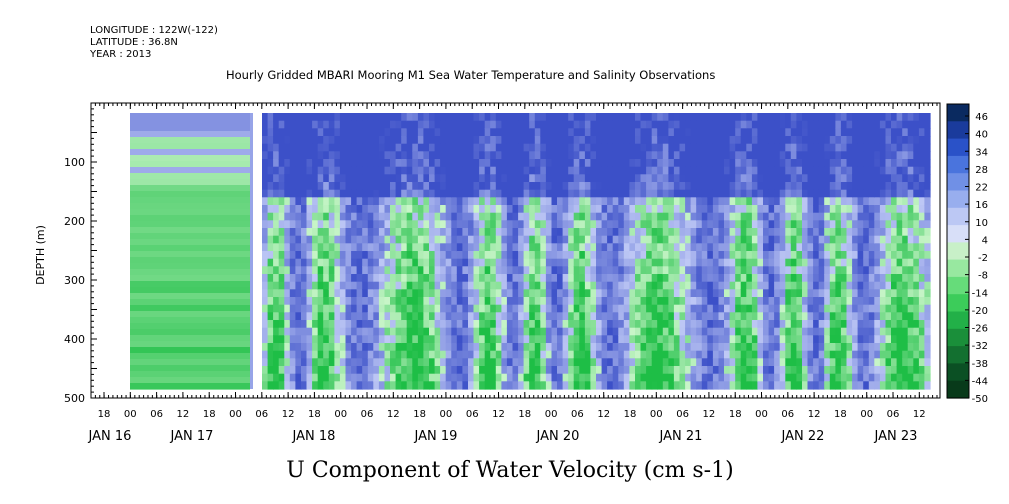  I want to click on x-tick-label: 12, so click(288, 414).